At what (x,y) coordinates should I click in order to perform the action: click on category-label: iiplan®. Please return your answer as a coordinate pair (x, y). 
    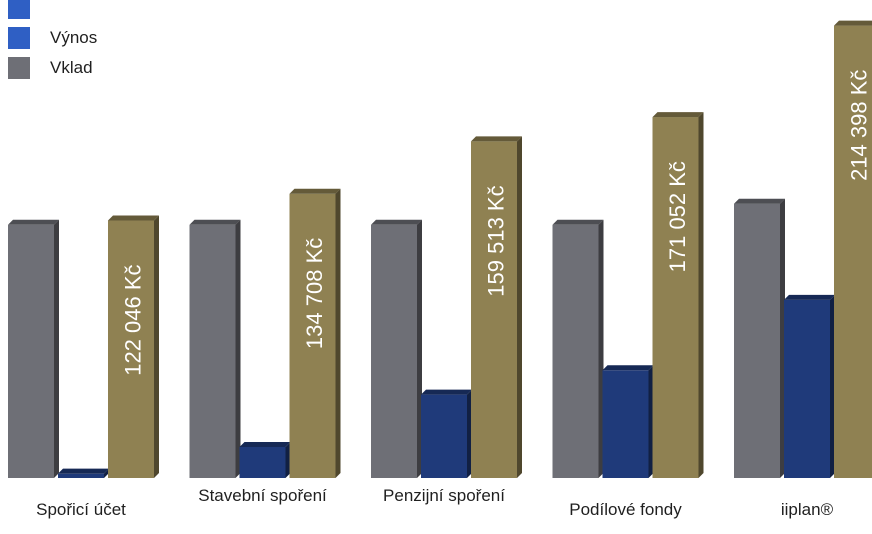
    Looking at the image, I should click on (807, 509).